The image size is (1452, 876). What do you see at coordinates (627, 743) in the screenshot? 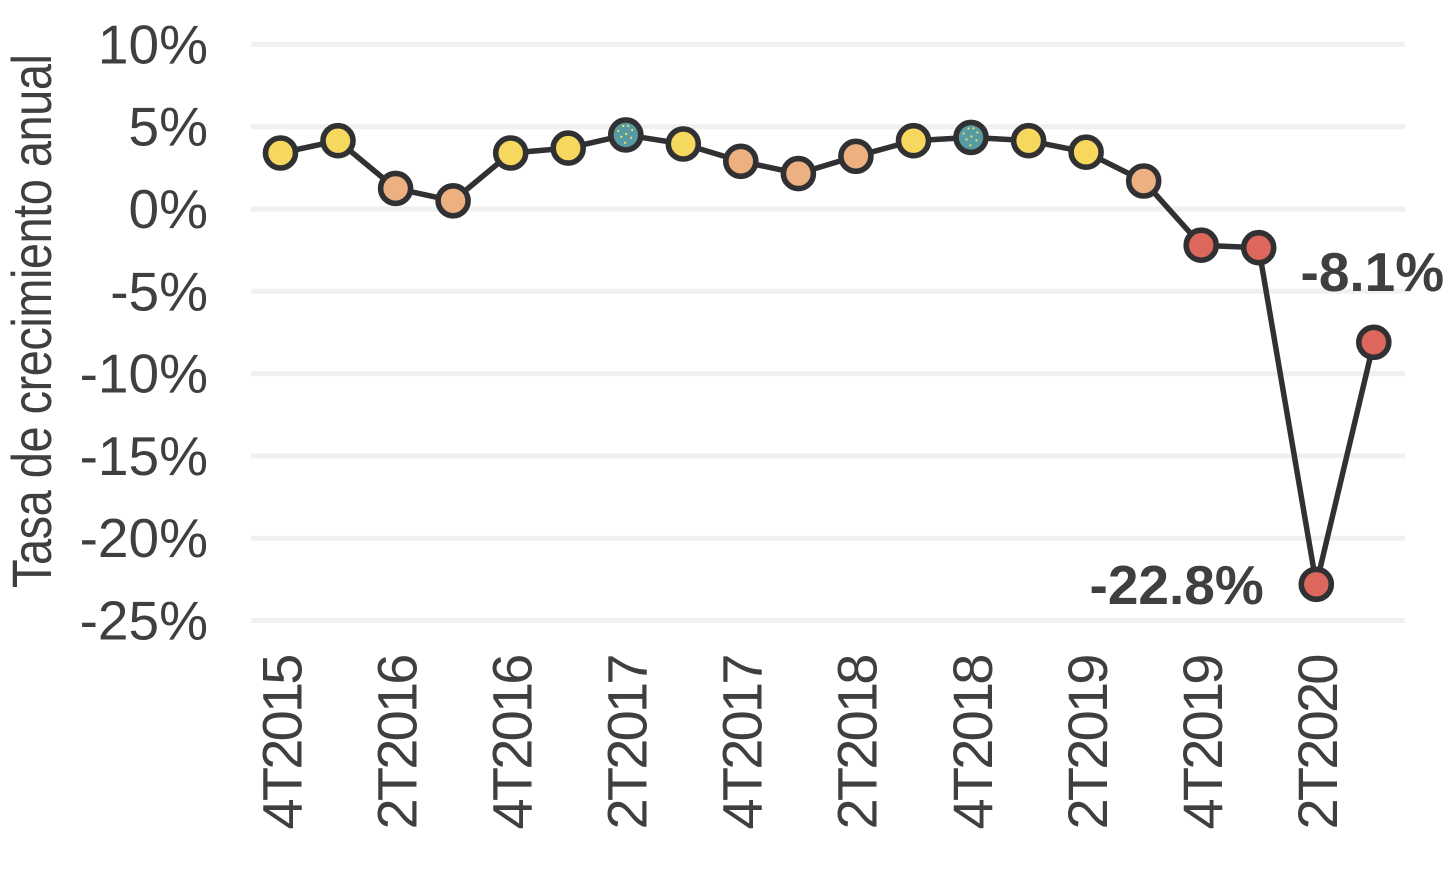
I see `svg-text: 2T2017` at bounding box center [627, 743].